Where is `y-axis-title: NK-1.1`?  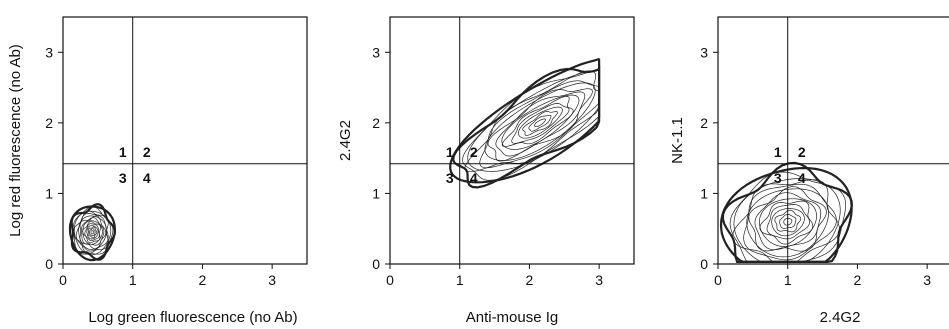
y-axis-title: NK-1.1 is located at coordinates (677, 140).